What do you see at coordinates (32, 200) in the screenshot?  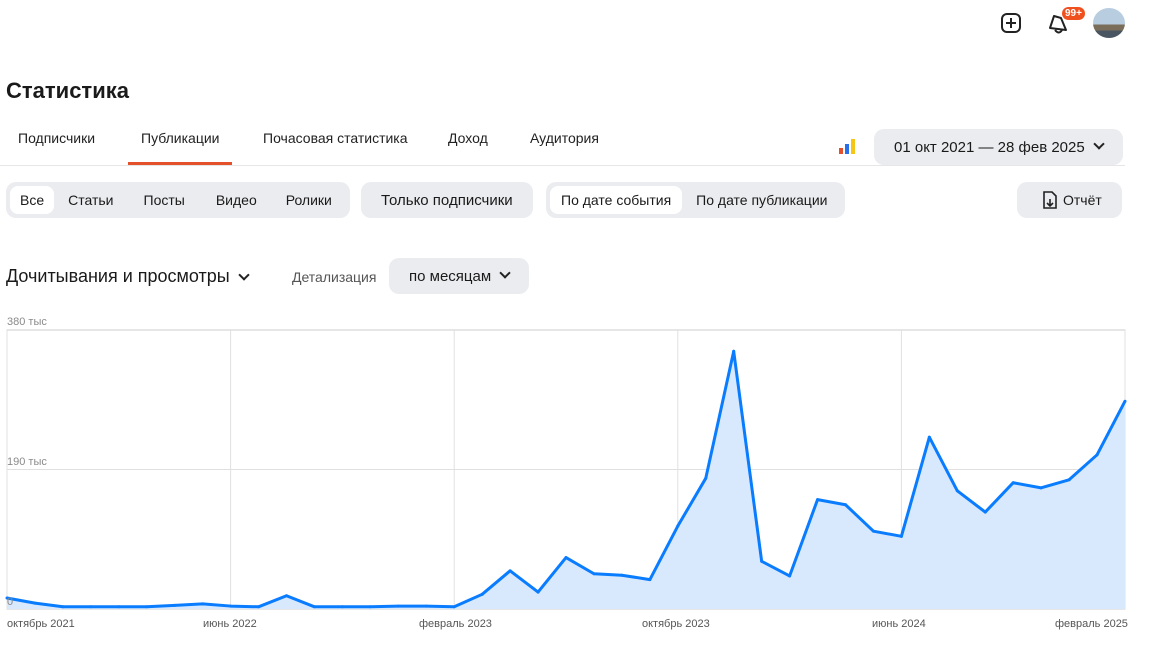 I see `filter-all: Все` at bounding box center [32, 200].